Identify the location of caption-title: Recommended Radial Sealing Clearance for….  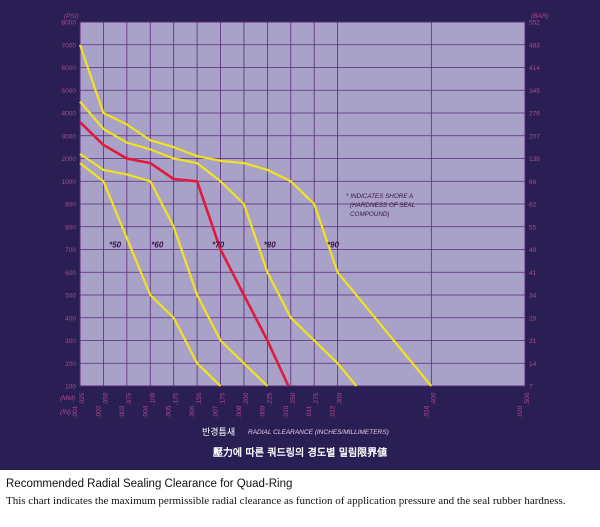
(149, 484).